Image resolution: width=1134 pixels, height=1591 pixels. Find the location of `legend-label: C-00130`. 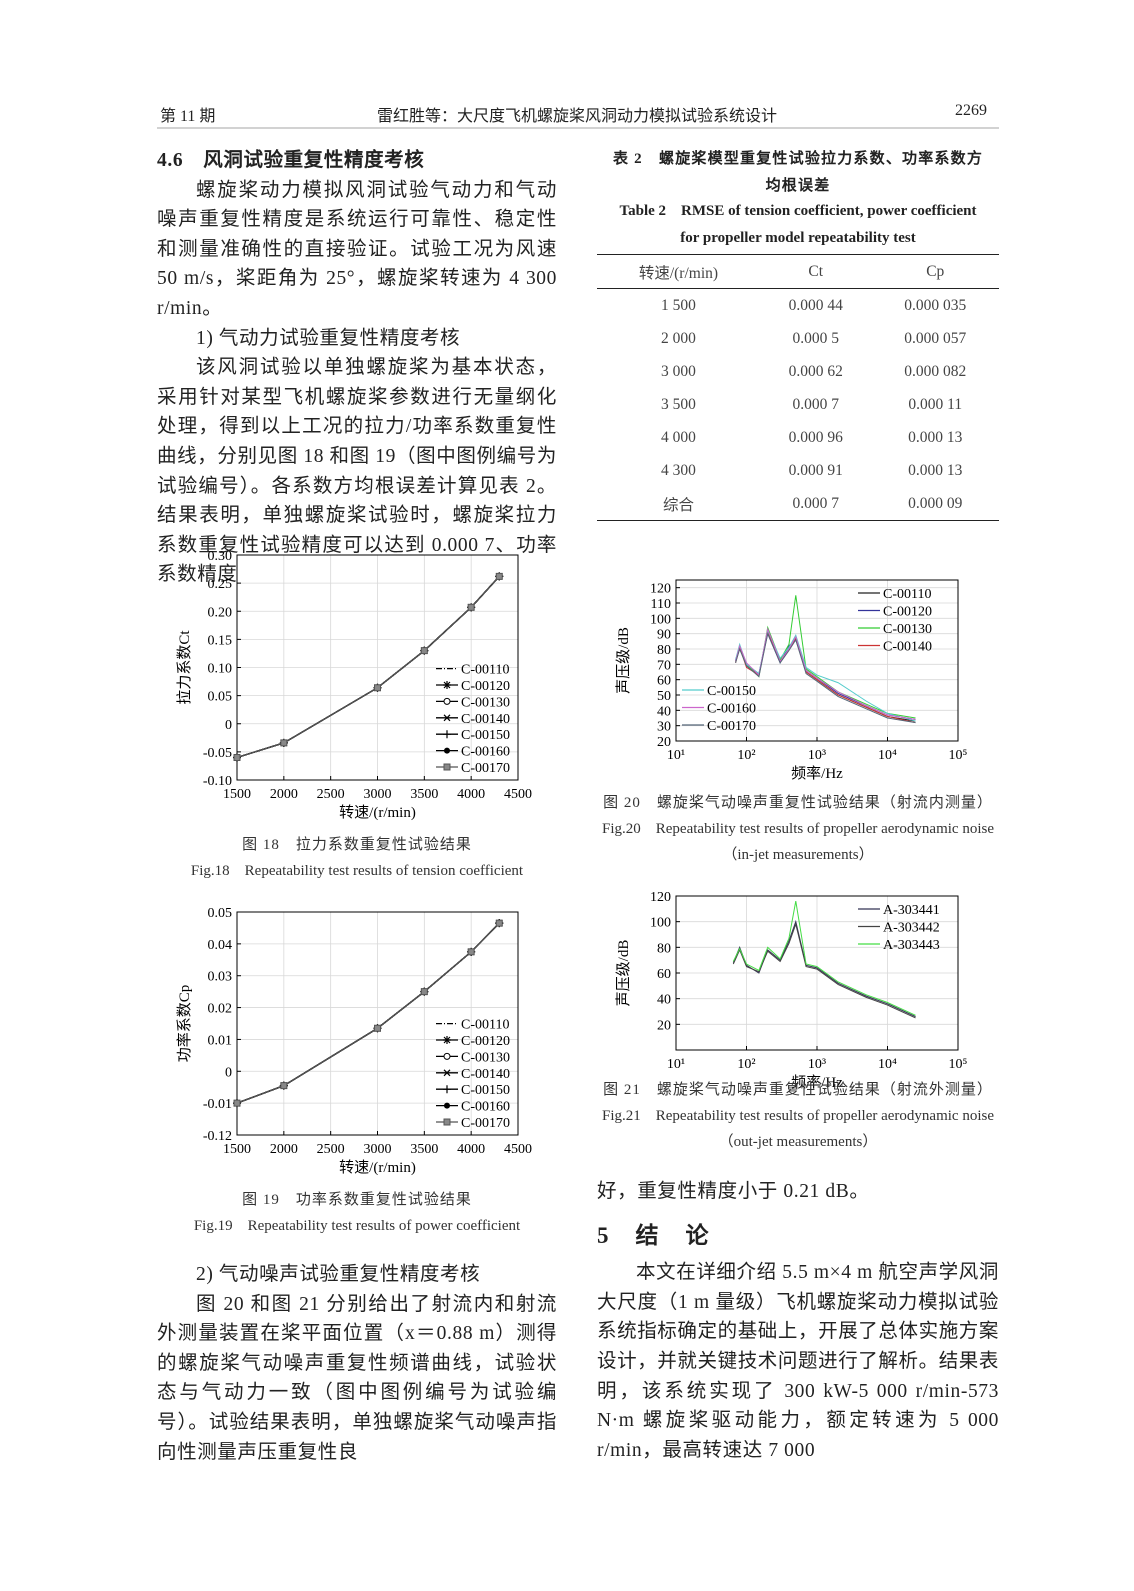

legend-label: C-00130 is located at coordinates (485, 702).